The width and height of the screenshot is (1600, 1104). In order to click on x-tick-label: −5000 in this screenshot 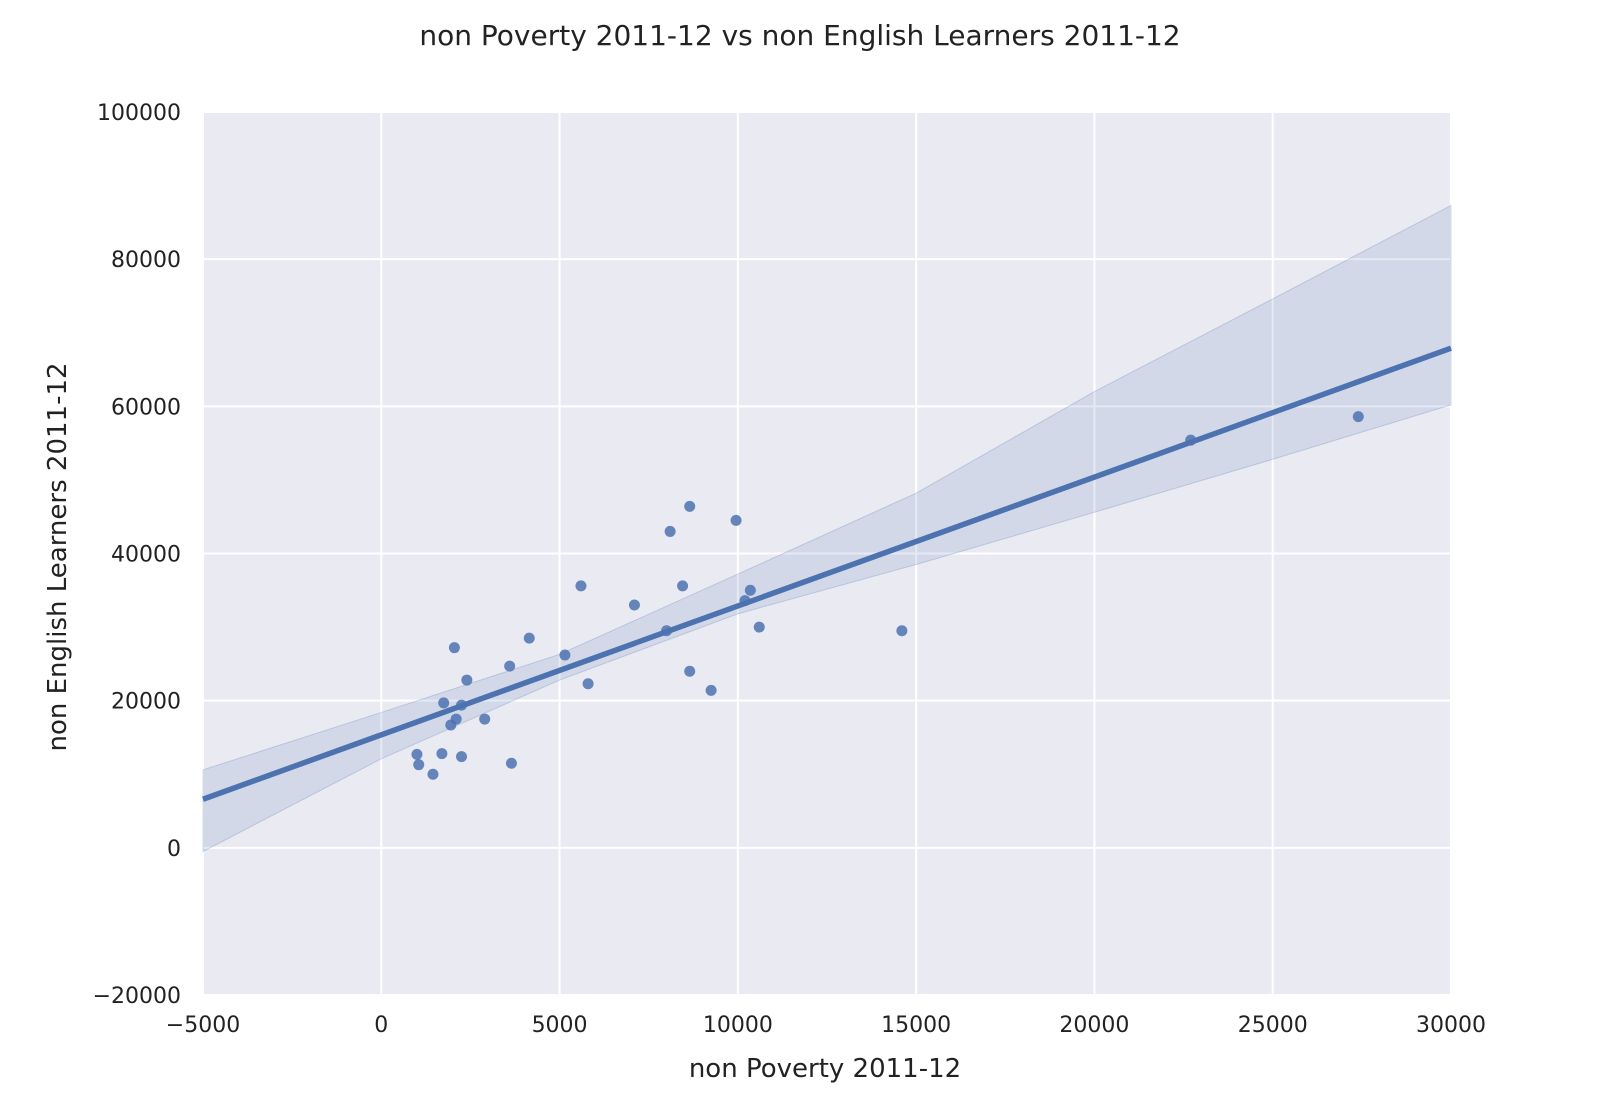, I will do `click(203, 1025)`.